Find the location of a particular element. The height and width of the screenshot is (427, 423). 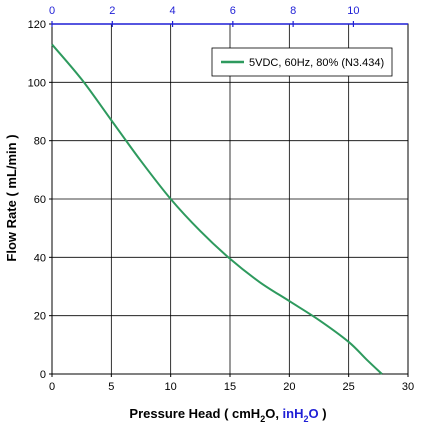

x-tick-label: 25 is located at coordinates (349, 387).